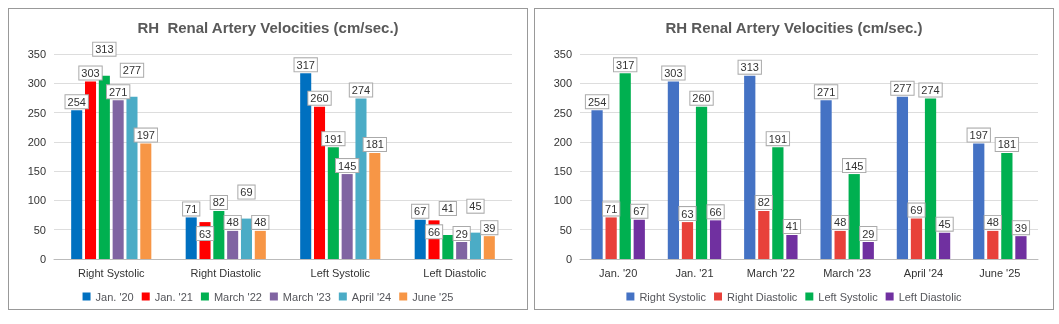 Image resolution: width=1059 pixels, height=324 pixels. Describe the element at coordinates (132, 70) in the screenshot. I see `data-label: 277` at that location.